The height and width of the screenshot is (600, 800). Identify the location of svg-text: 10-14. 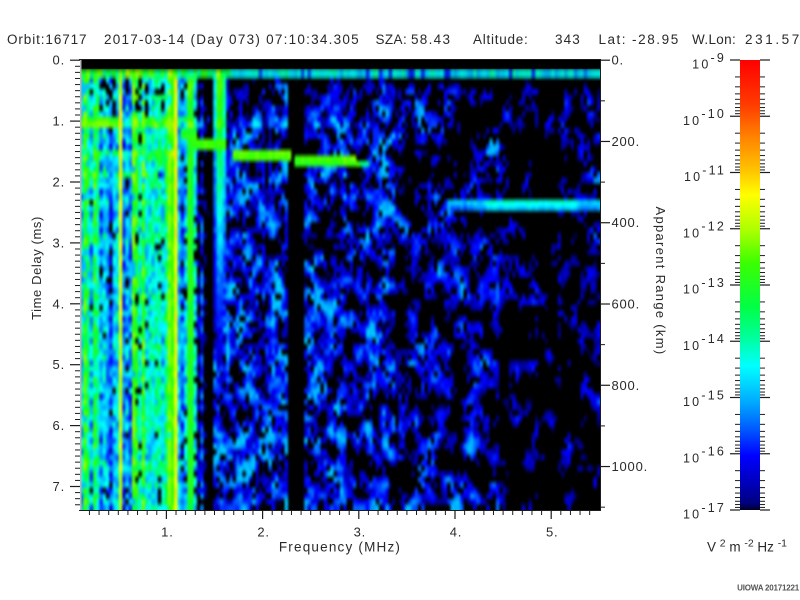
(704, 342).